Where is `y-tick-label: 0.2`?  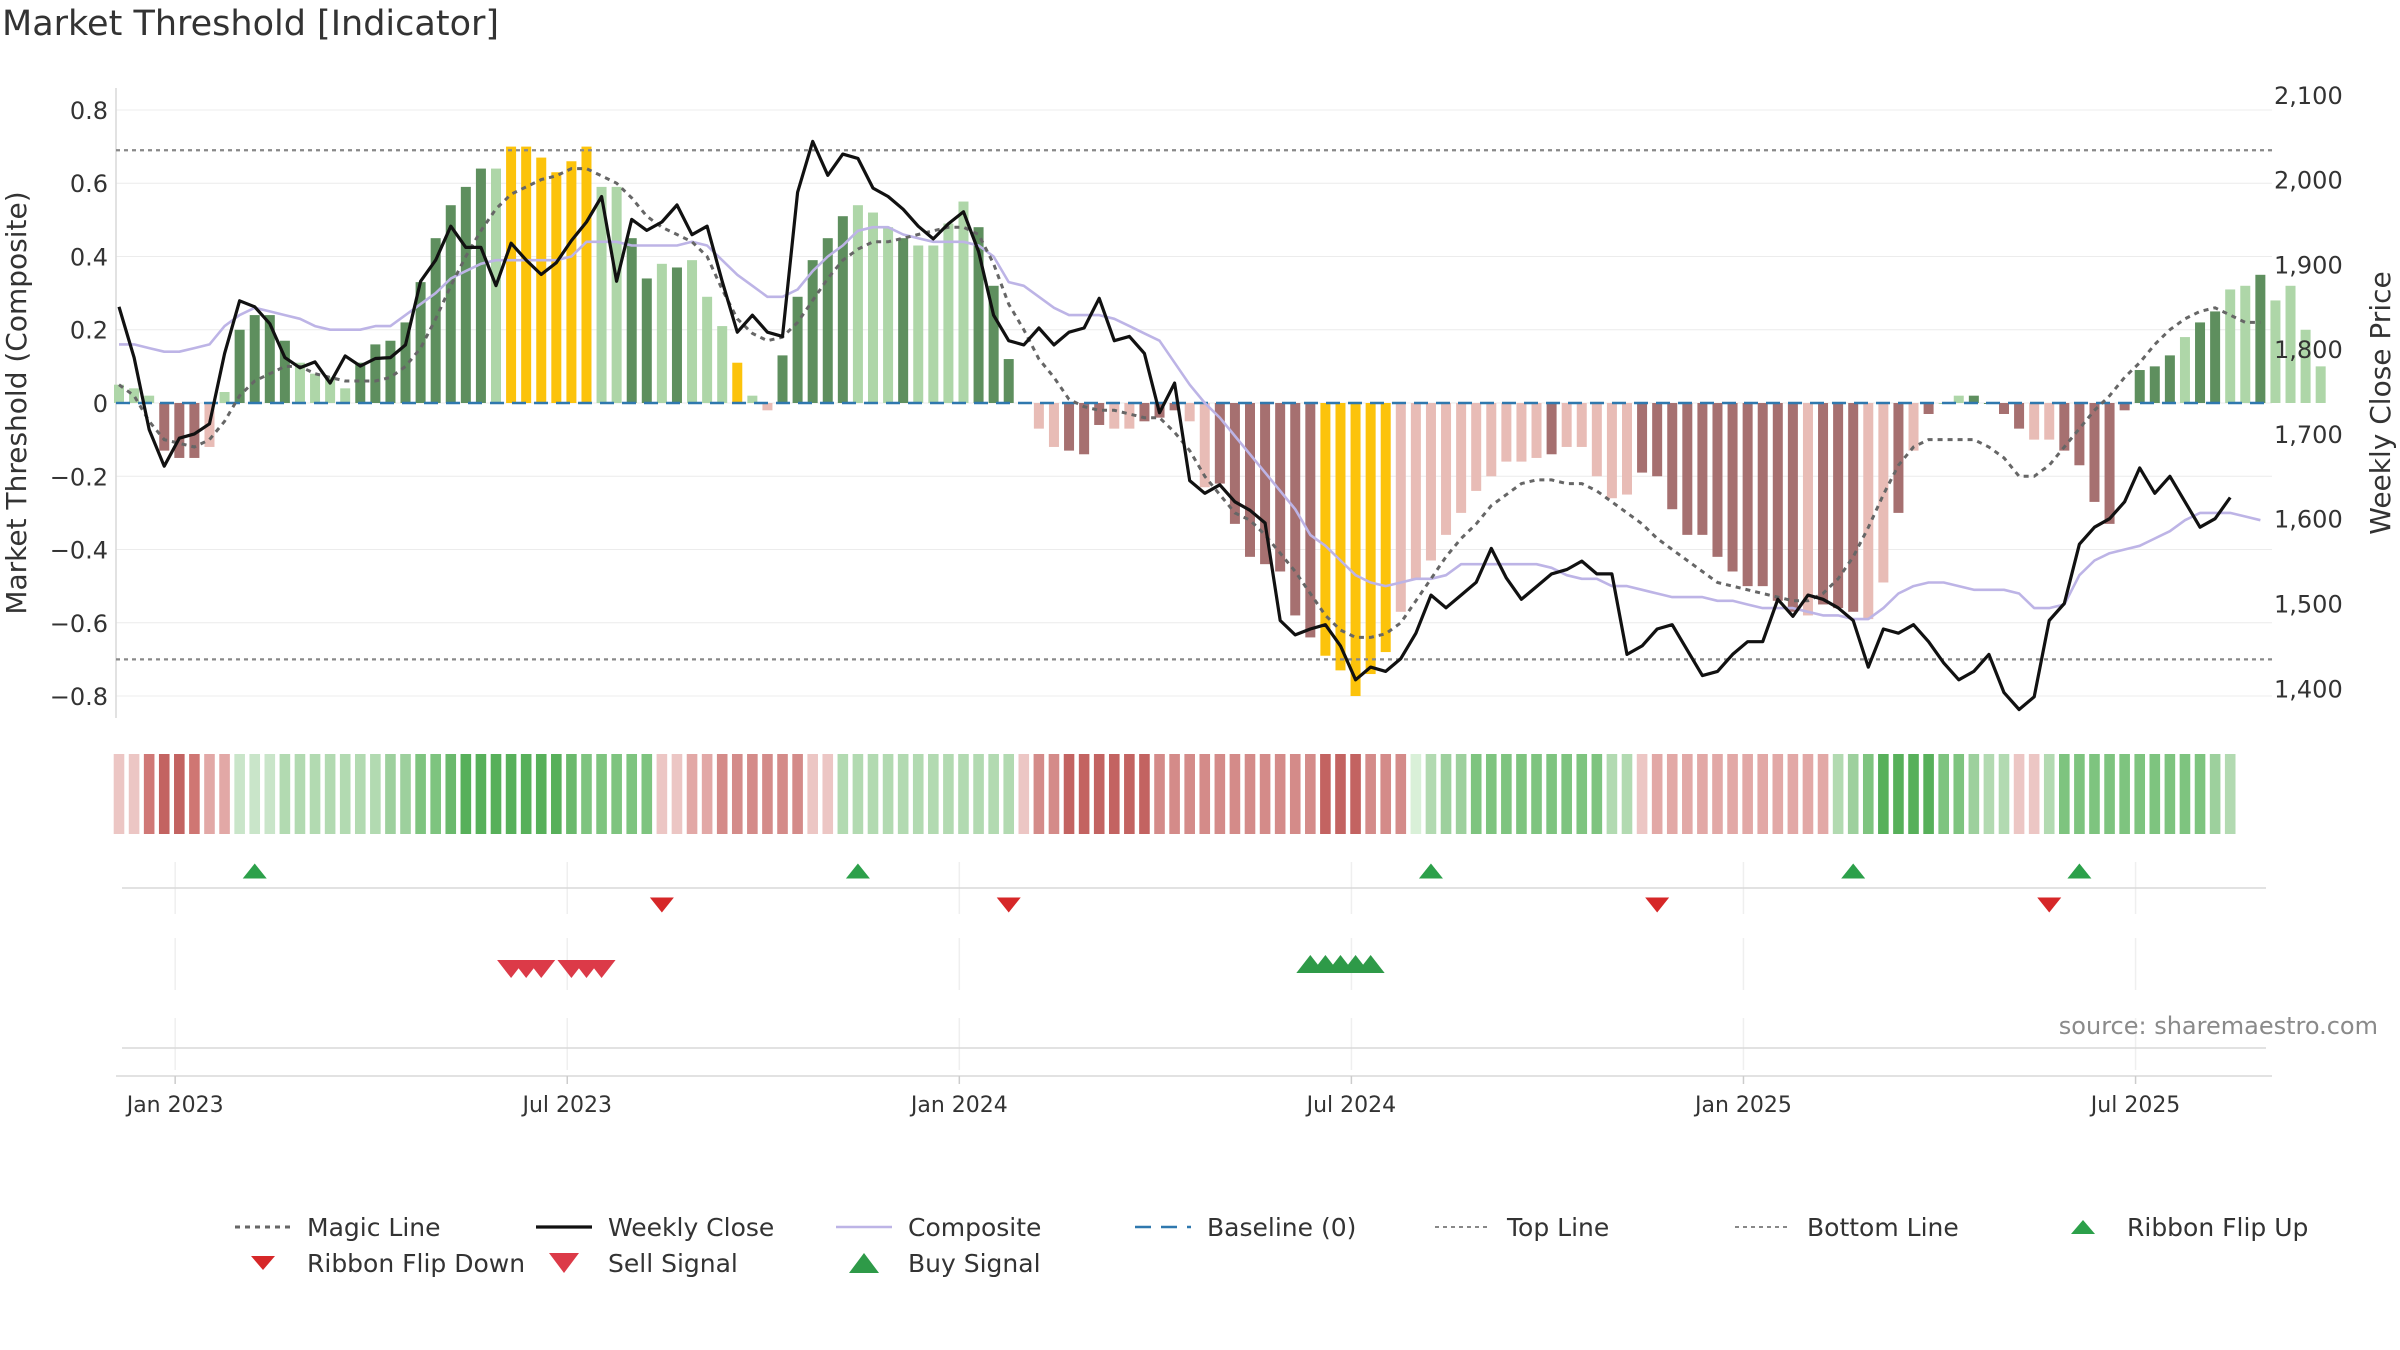
y-tick-label: 0.2 is located at coordinates (89, 331).